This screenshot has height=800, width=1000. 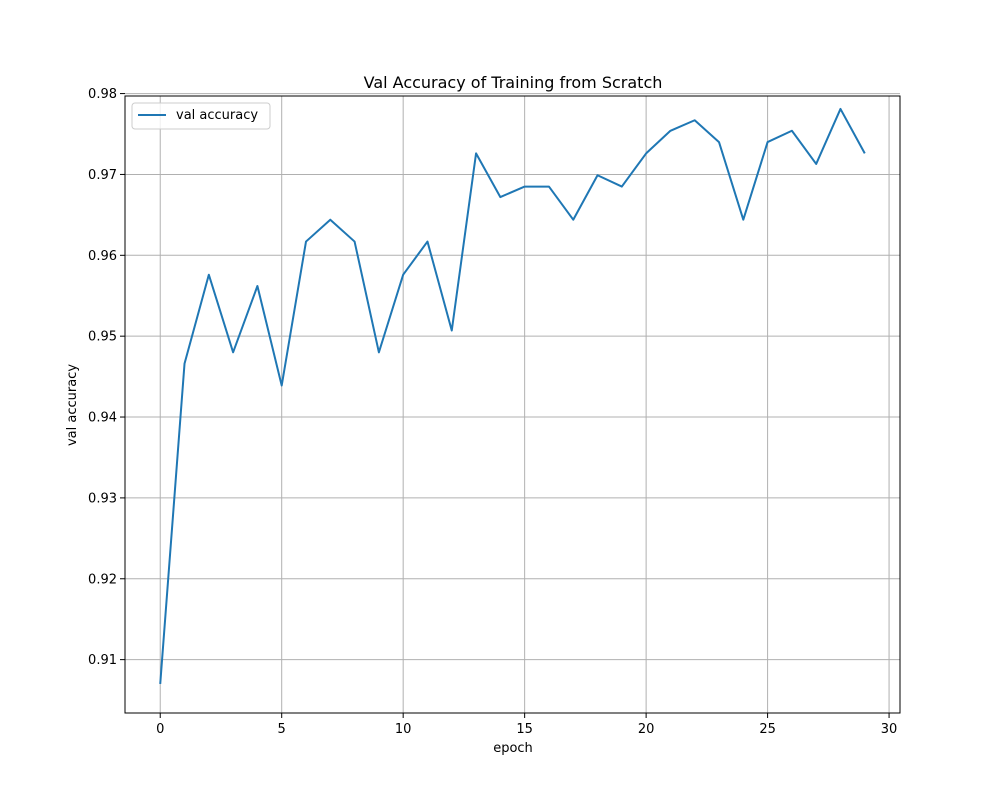 I want to click on x-tick-label: 20, so click(x=646, y=729).